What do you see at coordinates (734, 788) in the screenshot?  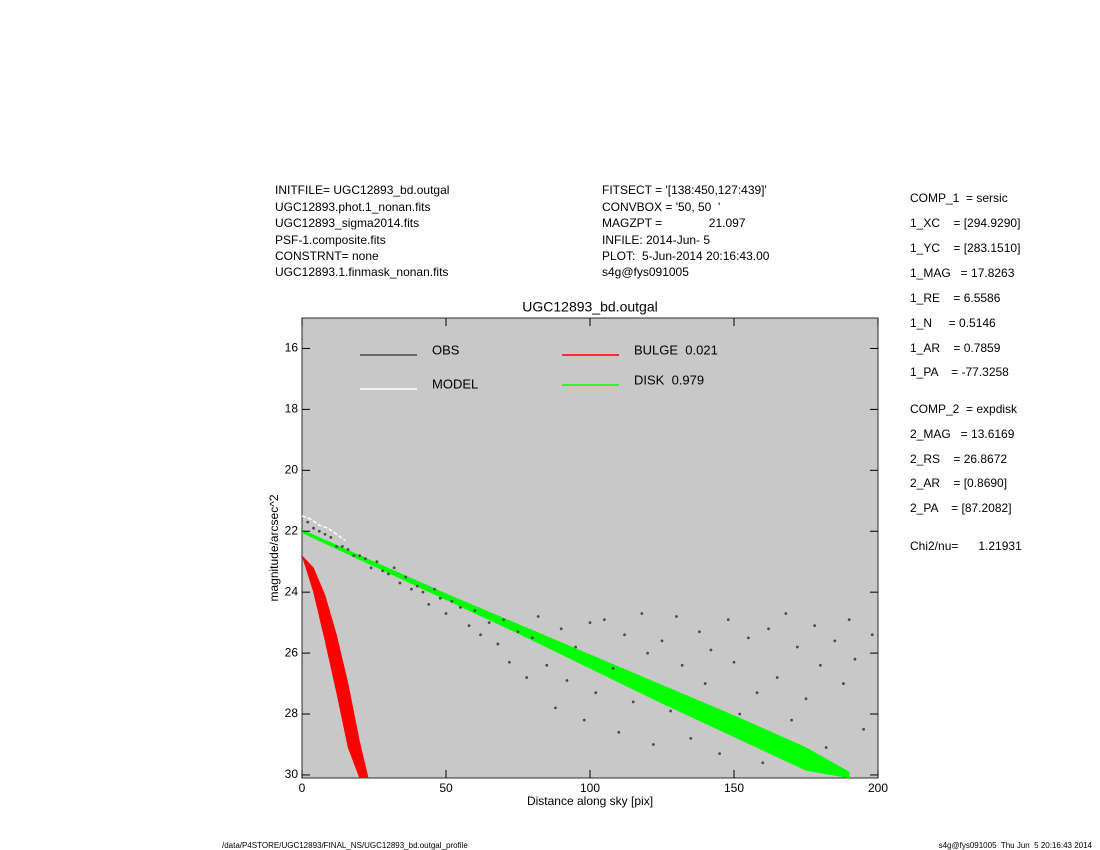 I see `x-tick-label: 150` at bounding box center [734, 788].